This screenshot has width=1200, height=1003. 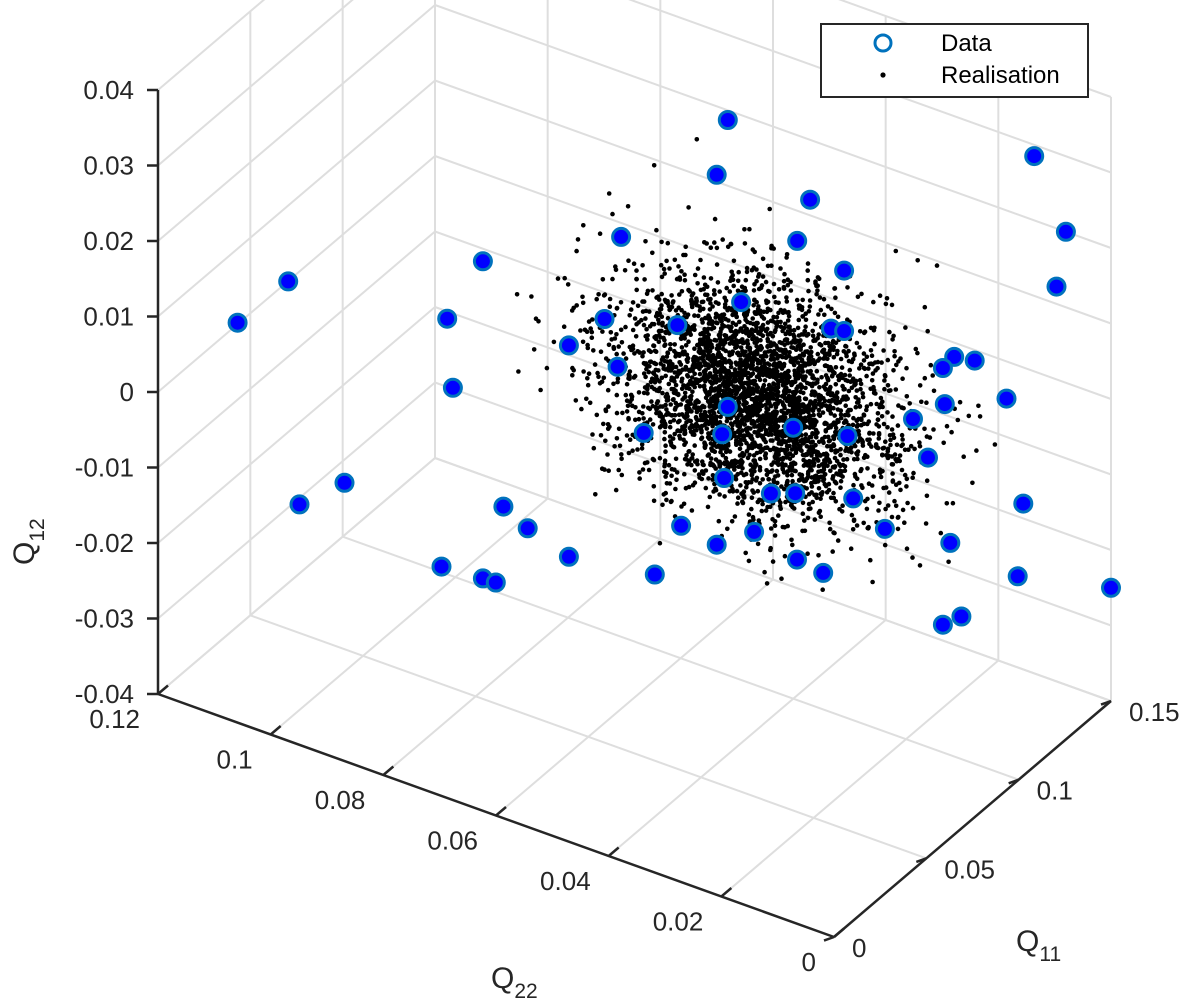 What do you see at coordinates (726, 892) in the screenshot?
I see `y-tick` at bounding box center [726, 892].